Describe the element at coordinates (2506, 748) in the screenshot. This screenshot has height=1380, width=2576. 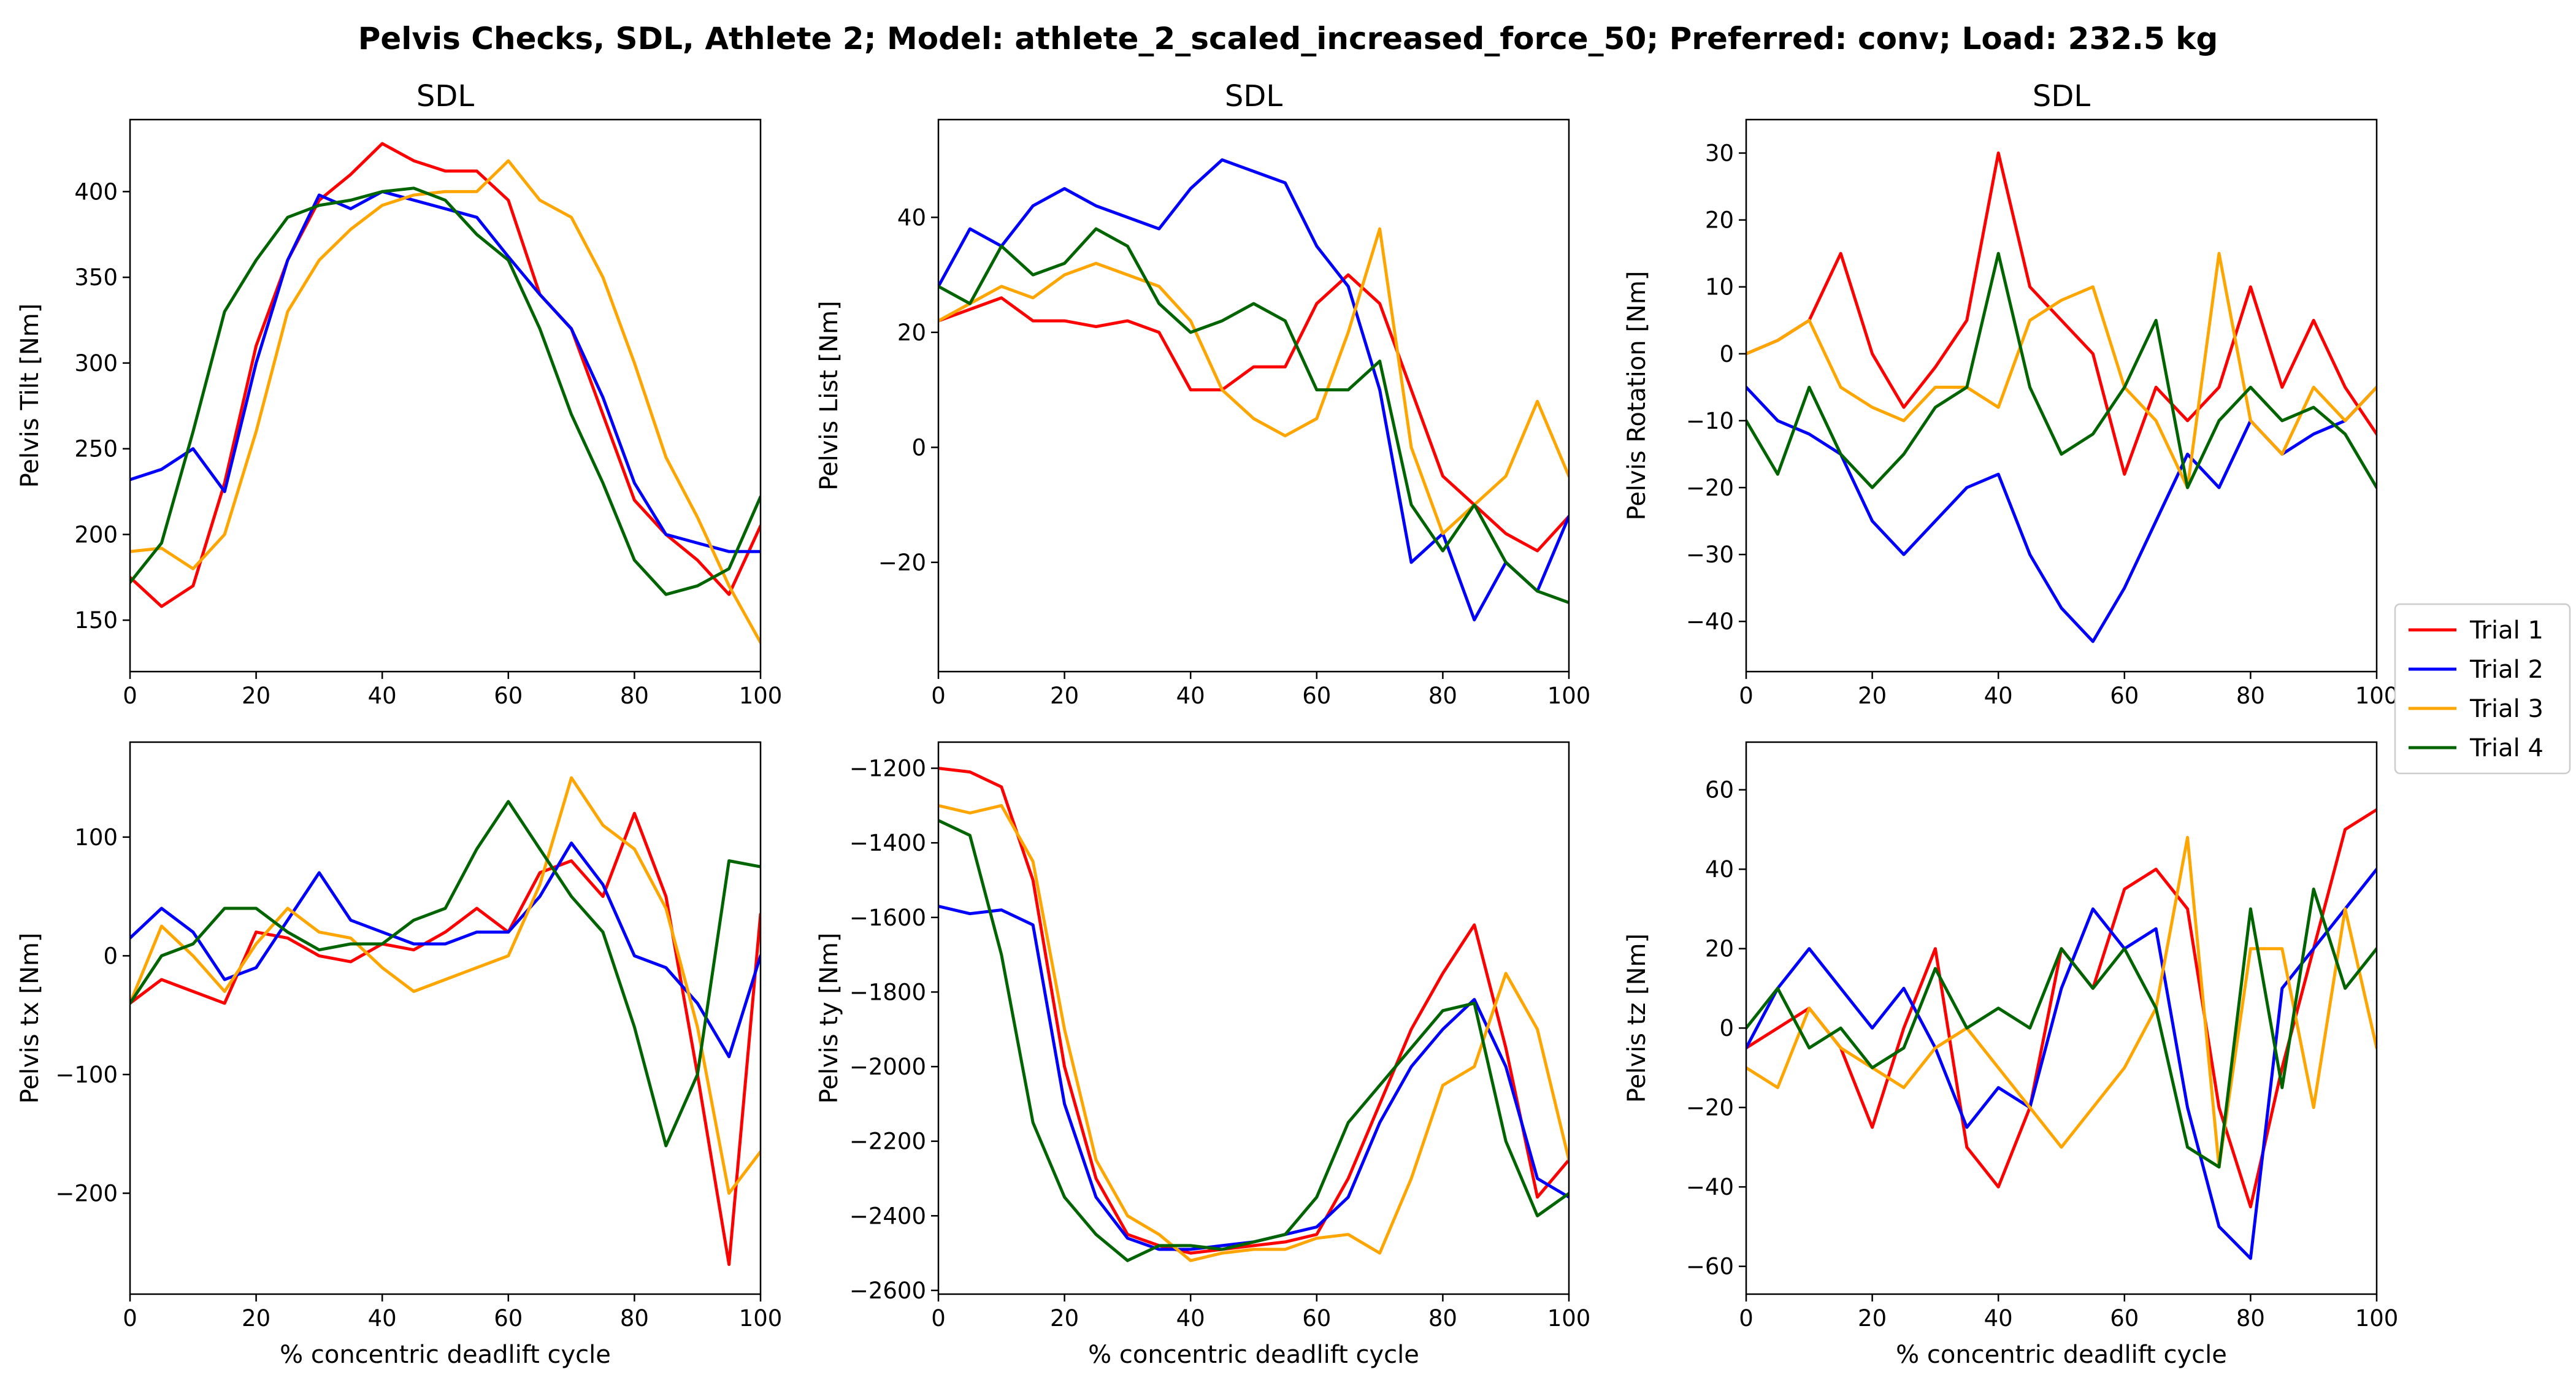
I see `legend-label: Trial 4` at that location.